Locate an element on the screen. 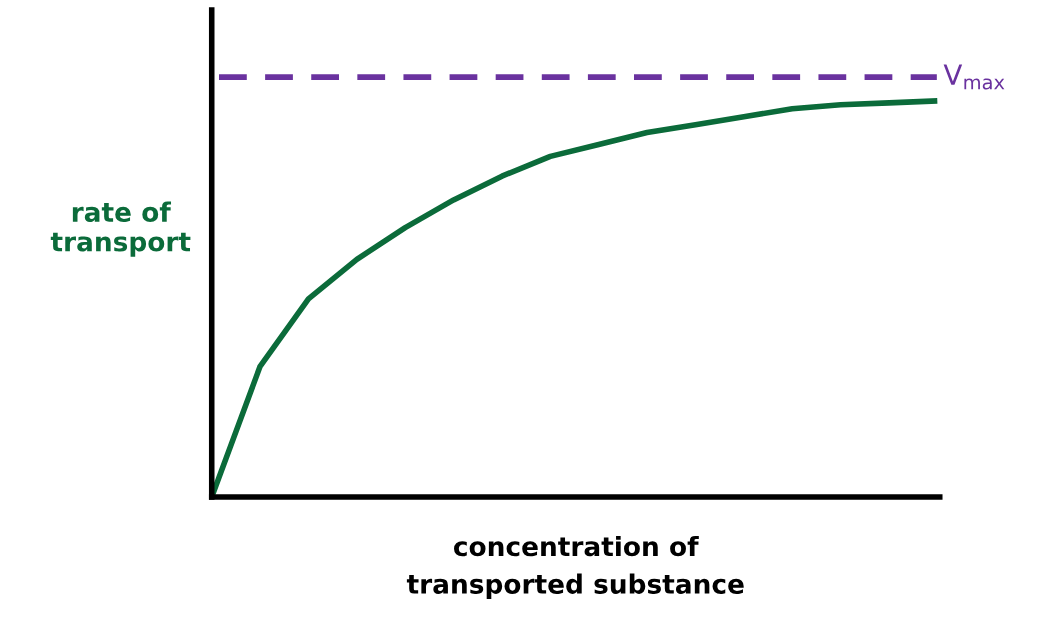  ref-line-label: V$_{max}$ is located at coordinates (974, 77).